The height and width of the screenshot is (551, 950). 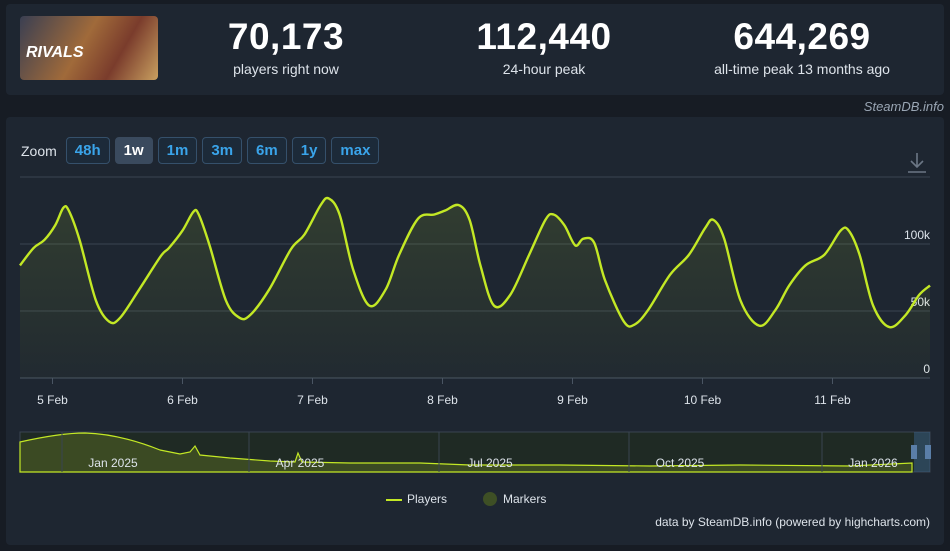 What do you see at coordinates (286, 36) in the screenshot?
I see `stat-value: 70,173` at bounding box center [286, 36].